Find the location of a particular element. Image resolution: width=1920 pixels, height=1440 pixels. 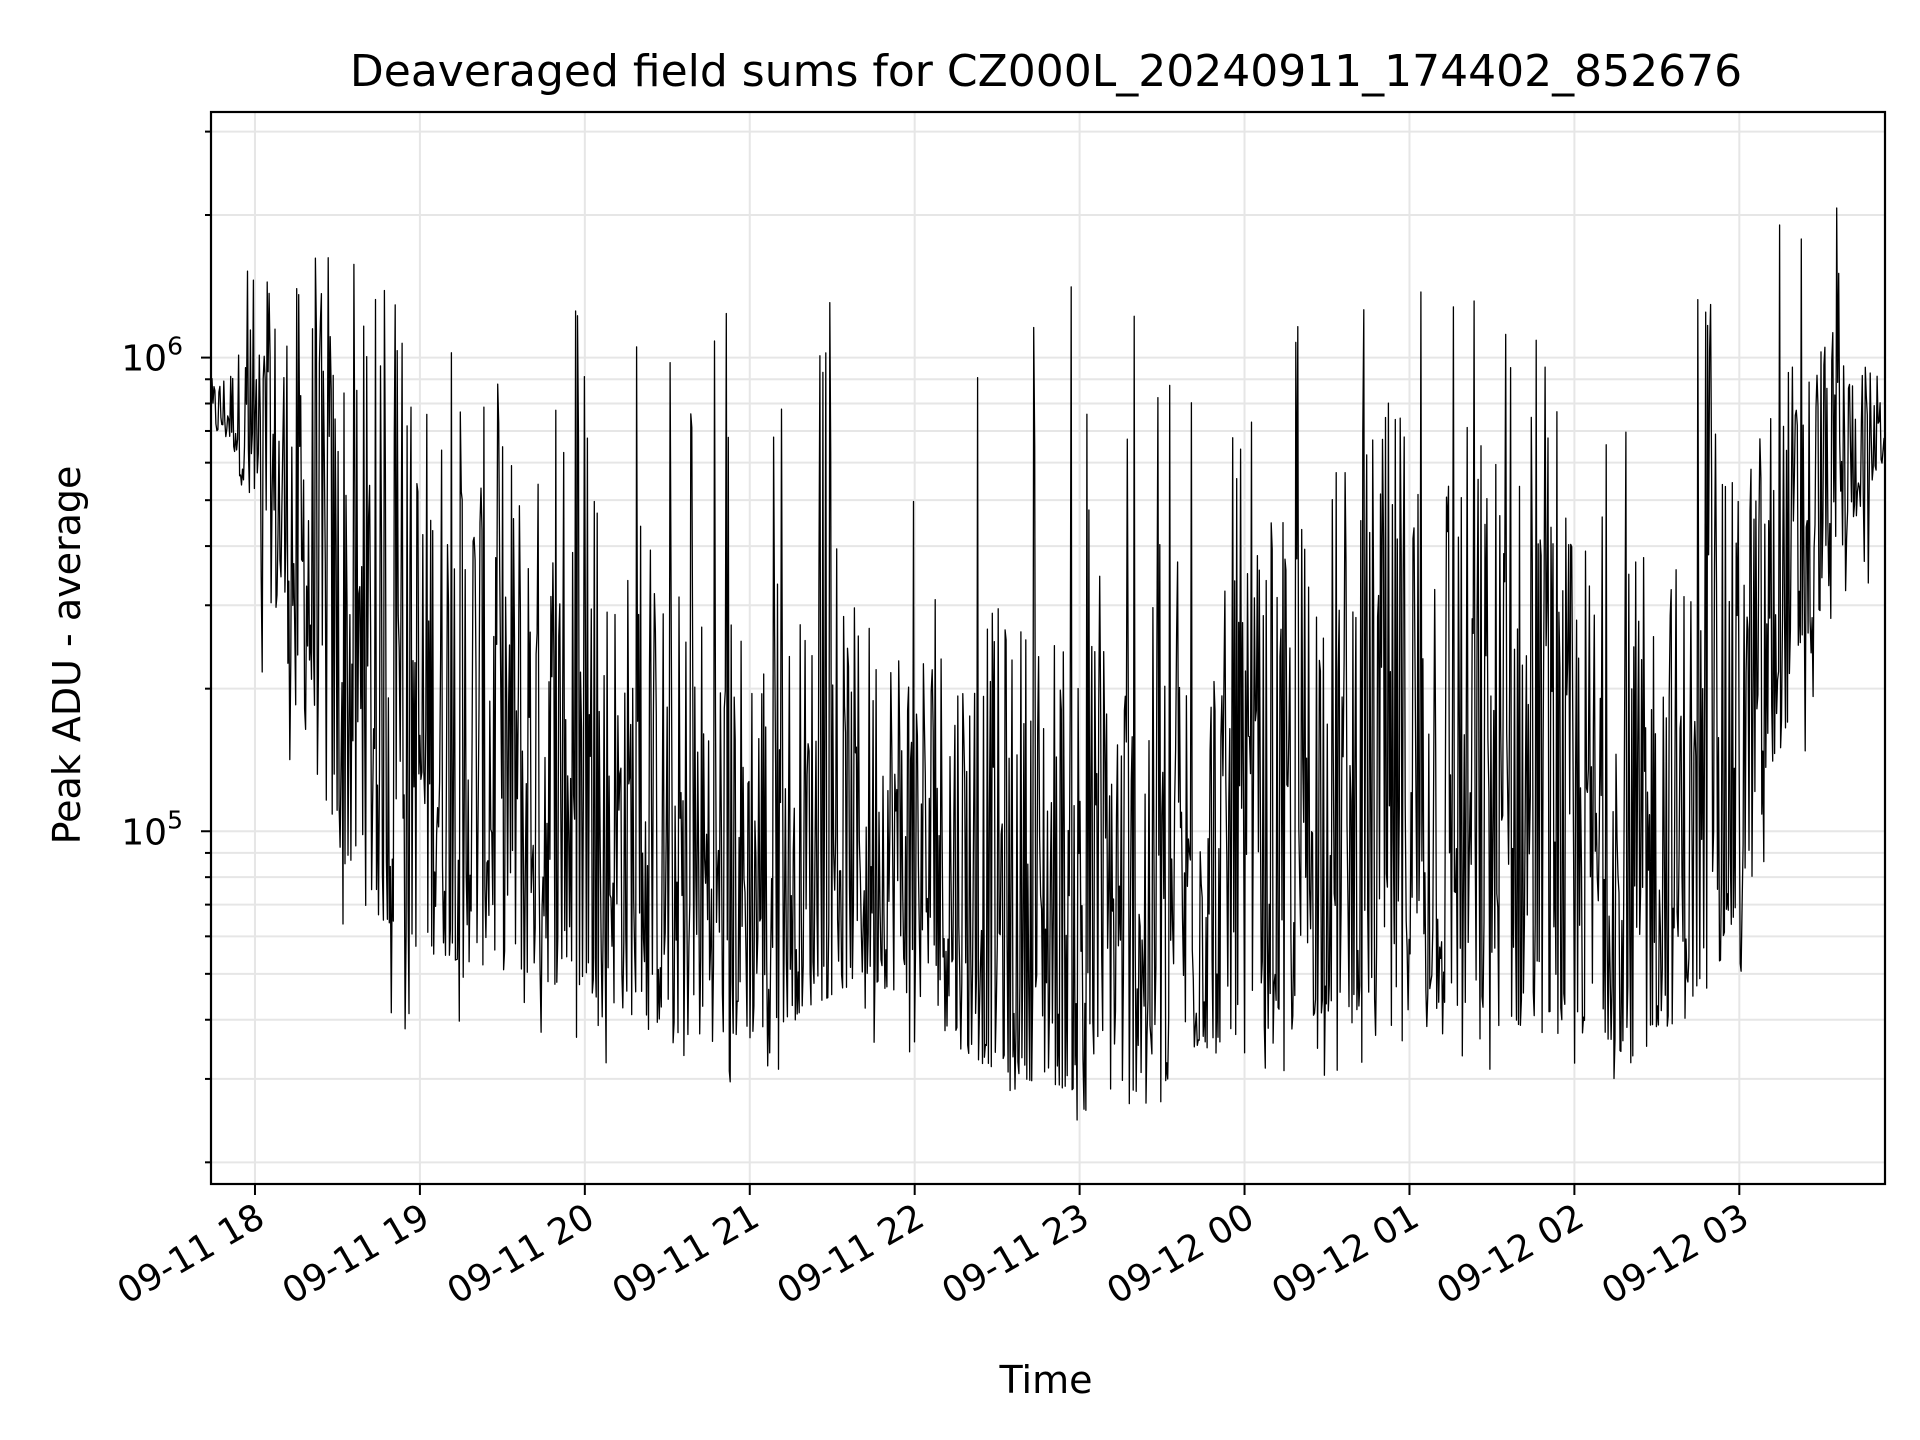

x-axis-title: Time is located at coordinates (1046, 1380).